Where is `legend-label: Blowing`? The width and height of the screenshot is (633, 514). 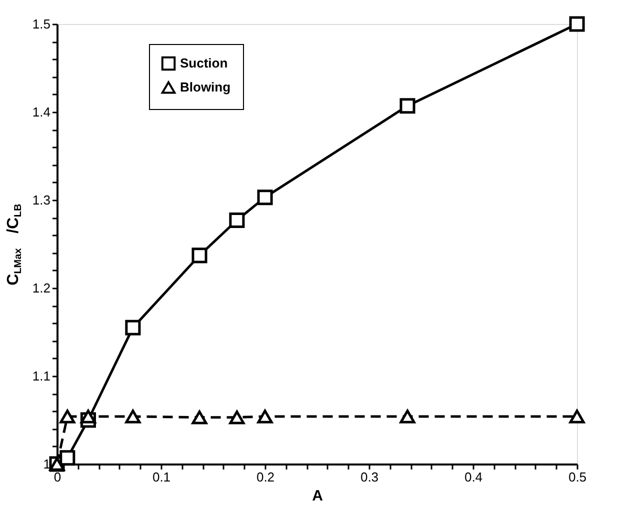 legend-label: Blowing is located at coordinates (205, 87).